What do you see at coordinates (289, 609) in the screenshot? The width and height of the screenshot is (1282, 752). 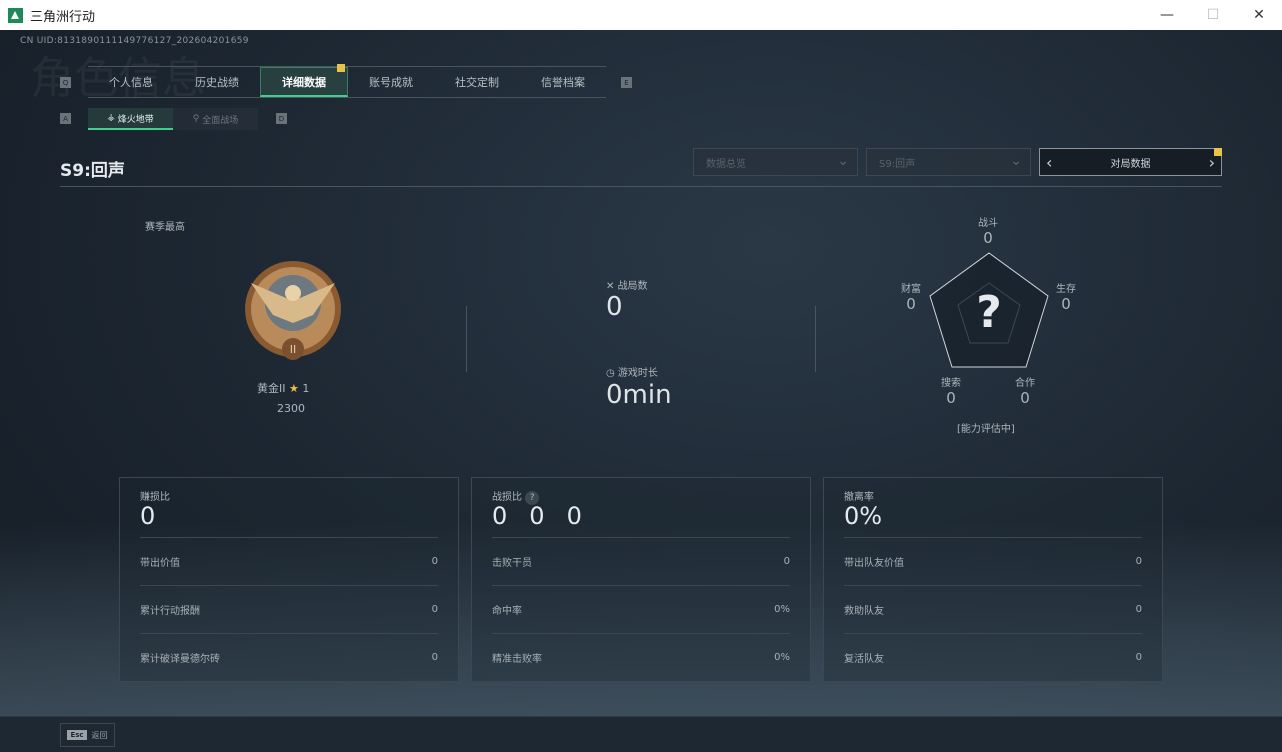 I see `stat-row: 累计行动报酬 0` at bounding box center [289, 609].